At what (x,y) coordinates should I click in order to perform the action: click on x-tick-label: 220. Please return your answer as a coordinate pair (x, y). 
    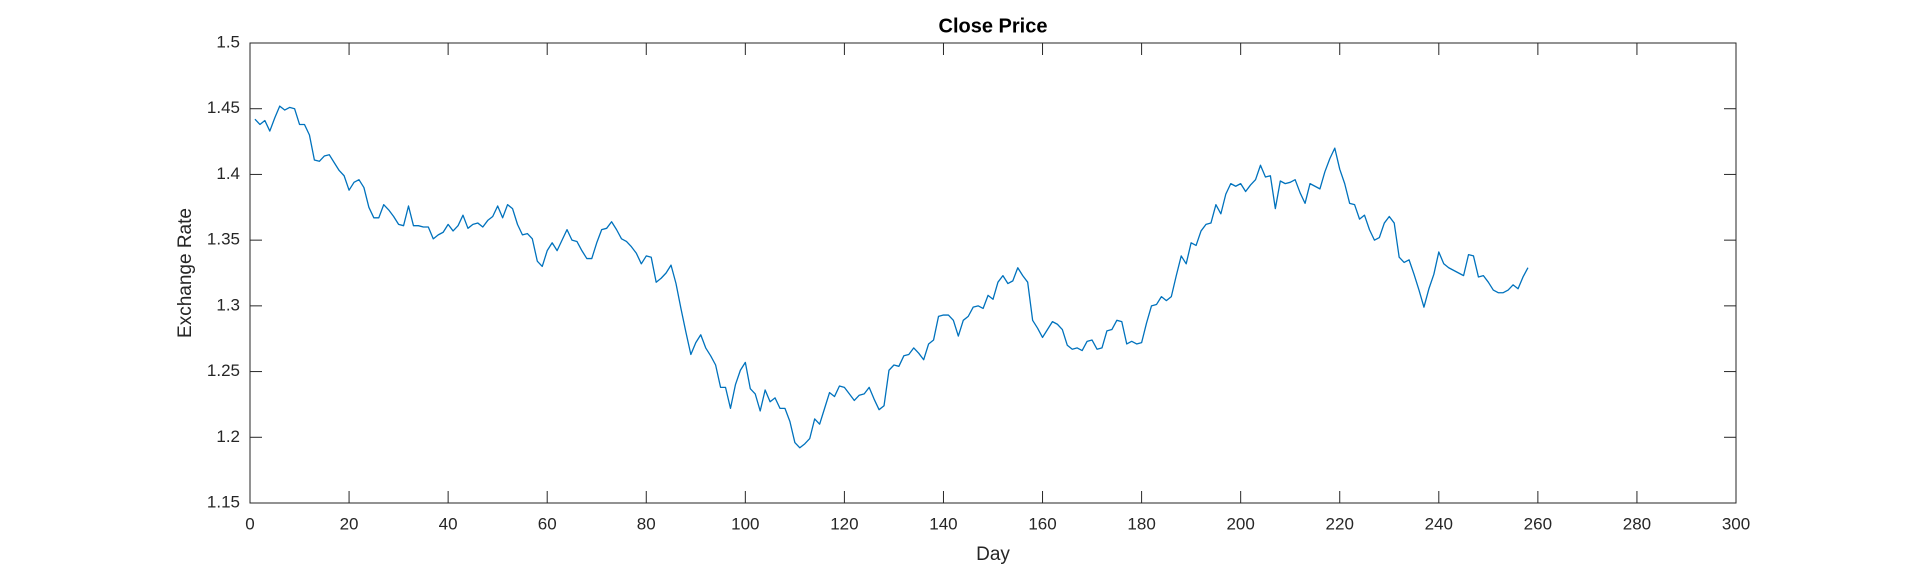
    Looking at the image, I should click on (1340, 523).